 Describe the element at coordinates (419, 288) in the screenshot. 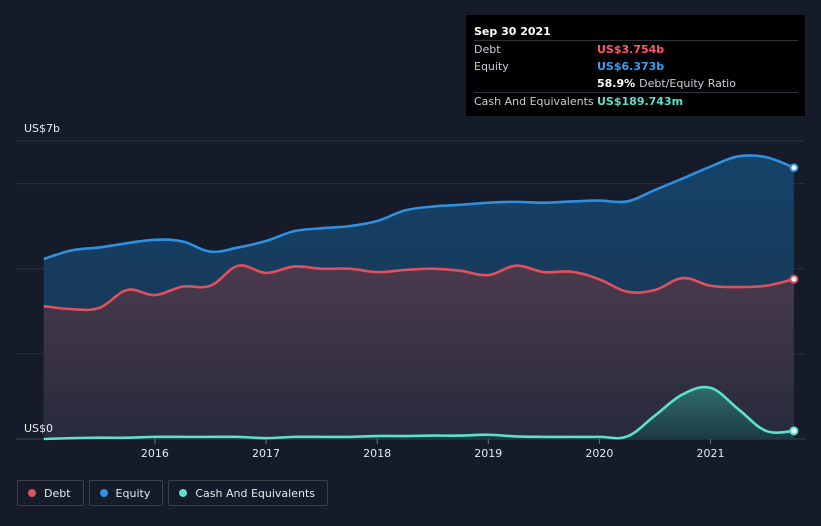

I see `debt-line` at that location.